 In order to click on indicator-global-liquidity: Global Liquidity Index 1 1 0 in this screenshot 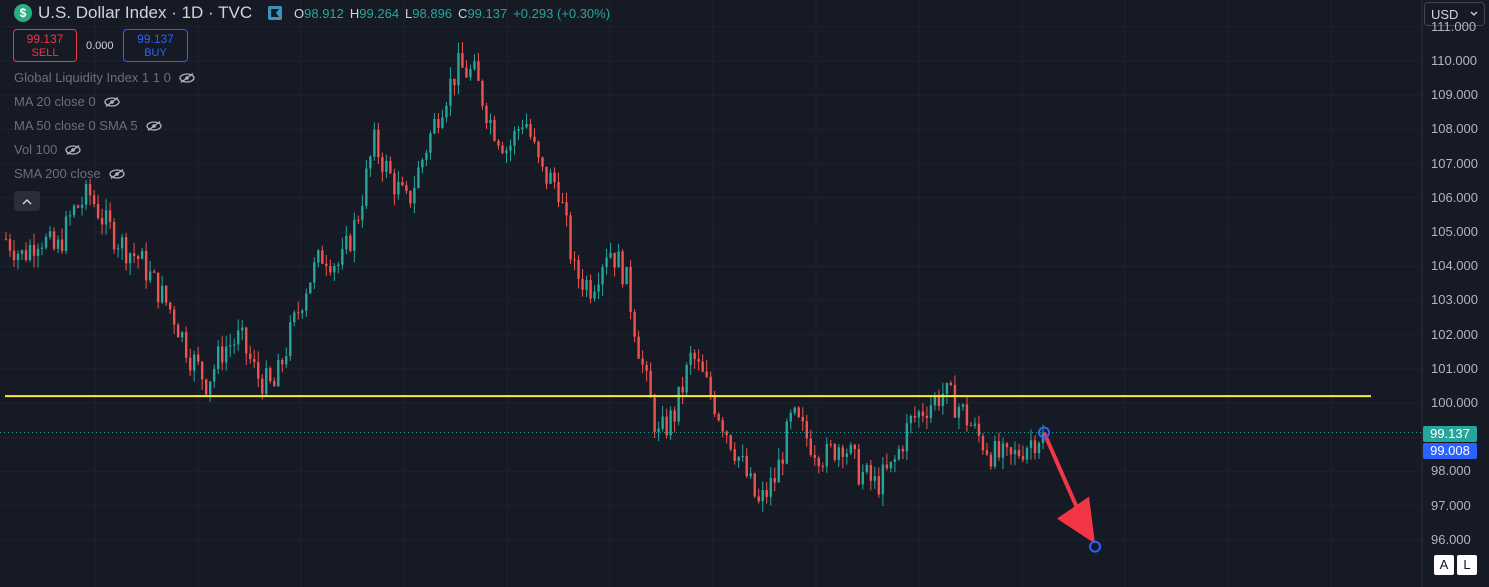, I will do `click(104, 77)`.